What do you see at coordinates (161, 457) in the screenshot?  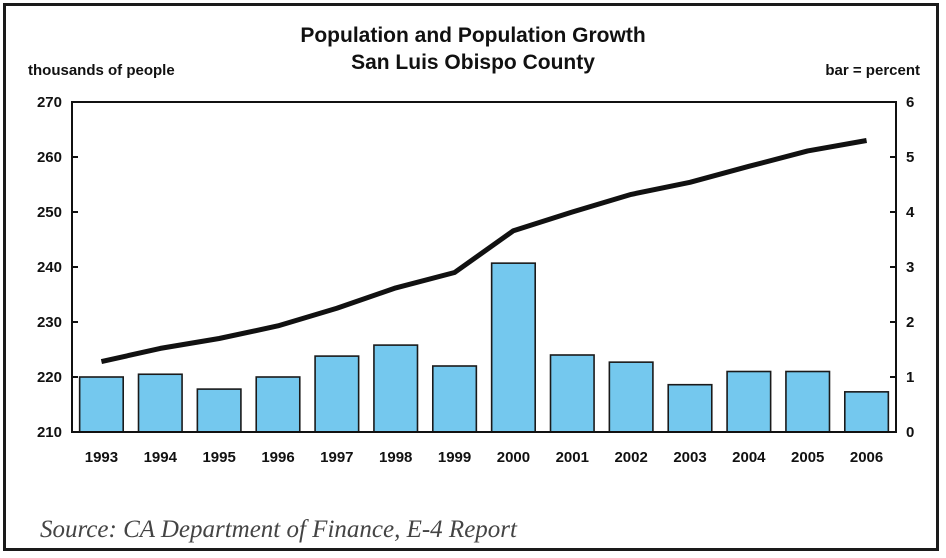 I see `x-tick-label-1994: 1994` at bounding box center [161, 457].